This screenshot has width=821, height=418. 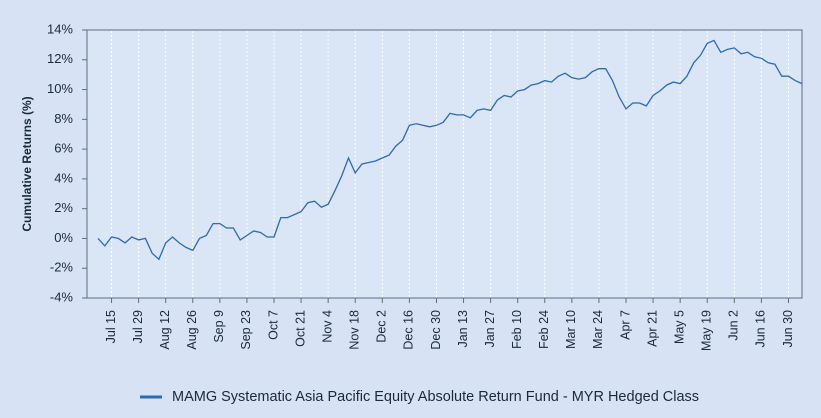 I want to click on y-tick-label: 0%, so click(x=63, y=237).